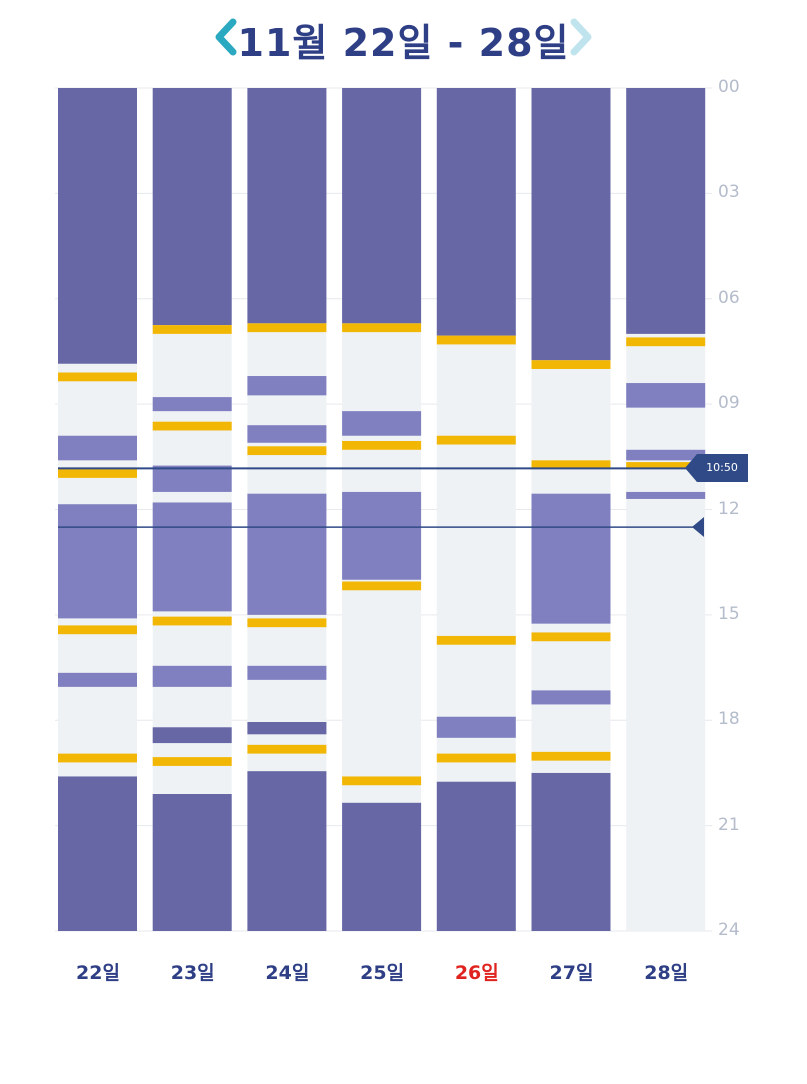  I want to click on day-label: 26일, so click(476, 973).